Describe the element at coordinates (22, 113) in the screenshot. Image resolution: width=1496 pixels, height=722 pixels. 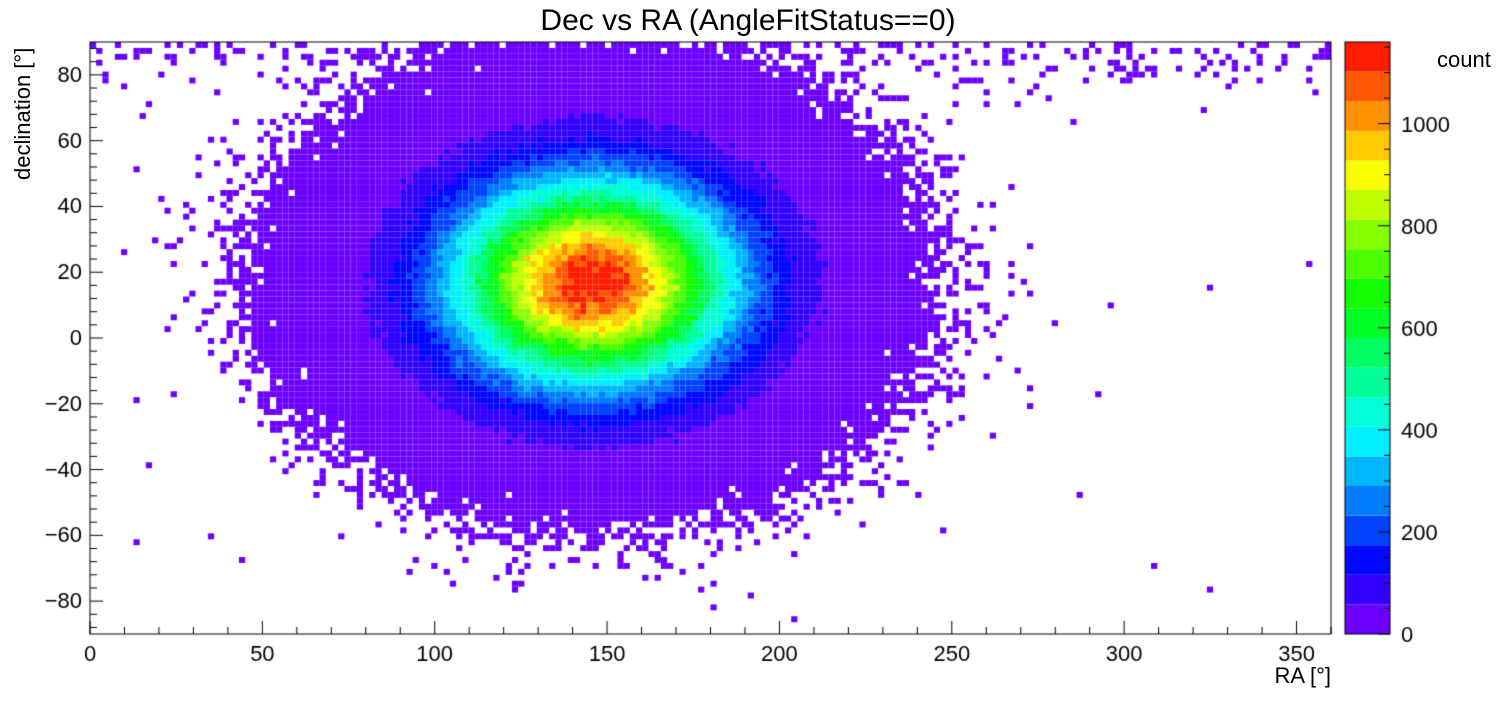
I see `y-axis-title: declination [°]` at that location.